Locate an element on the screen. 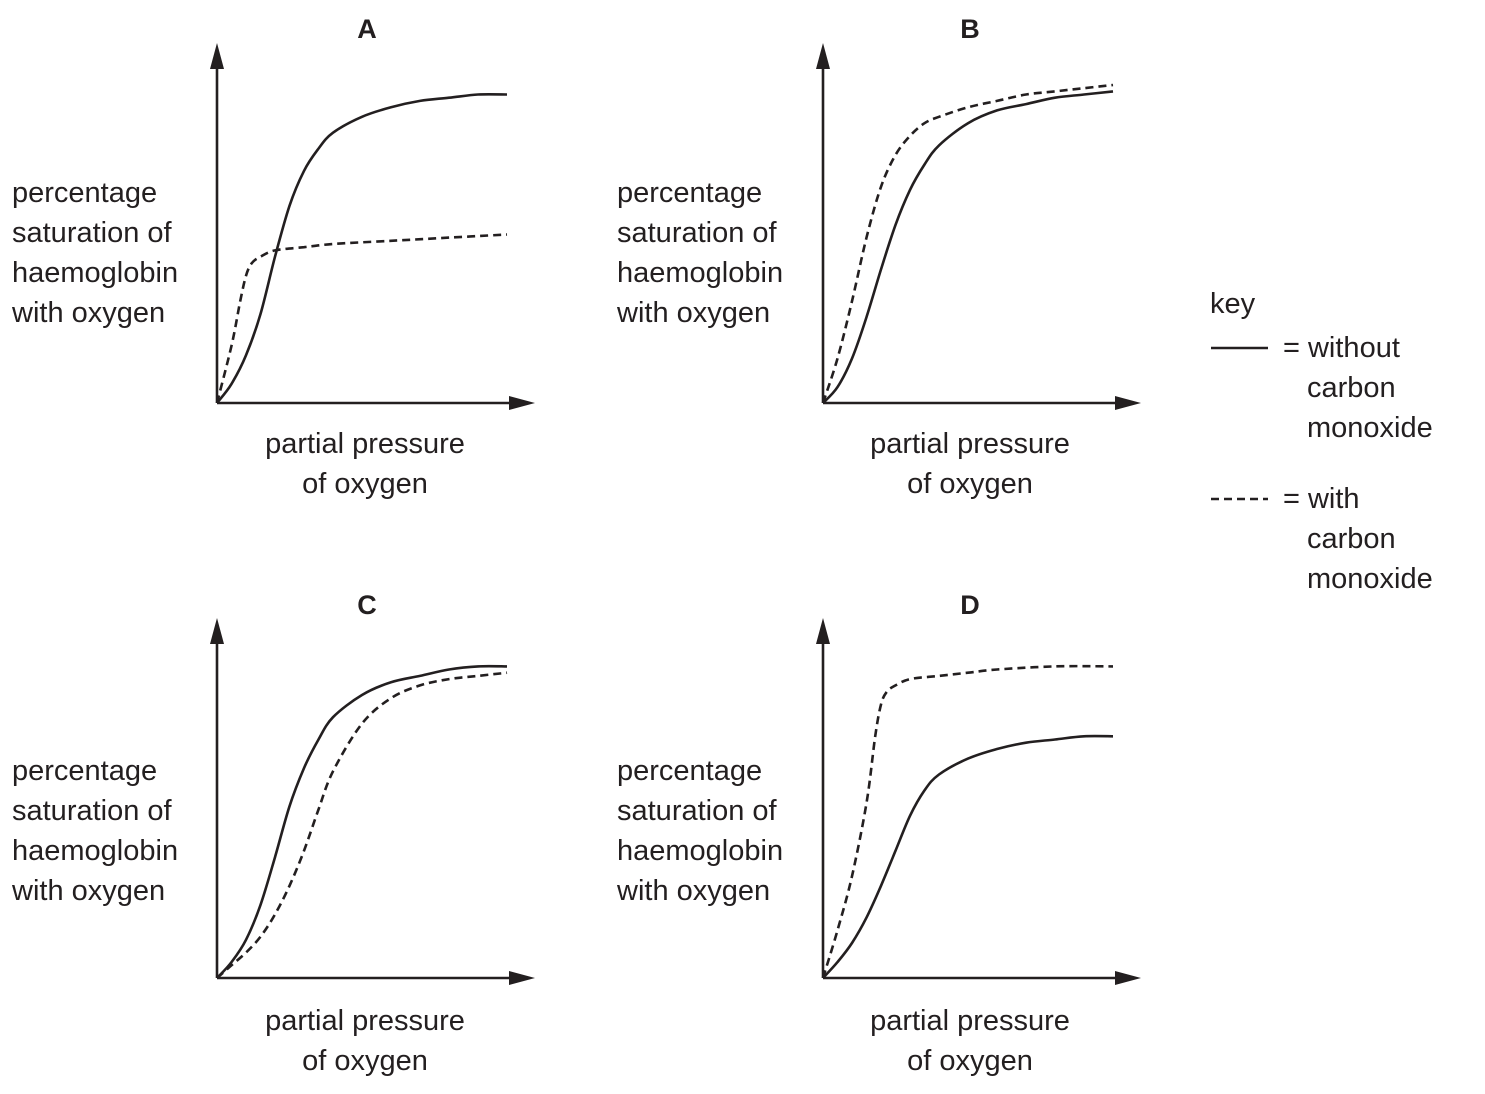 The width and height of the screenshot is (1485, 1094). key-title: key is located at coordinates (1233, 304).